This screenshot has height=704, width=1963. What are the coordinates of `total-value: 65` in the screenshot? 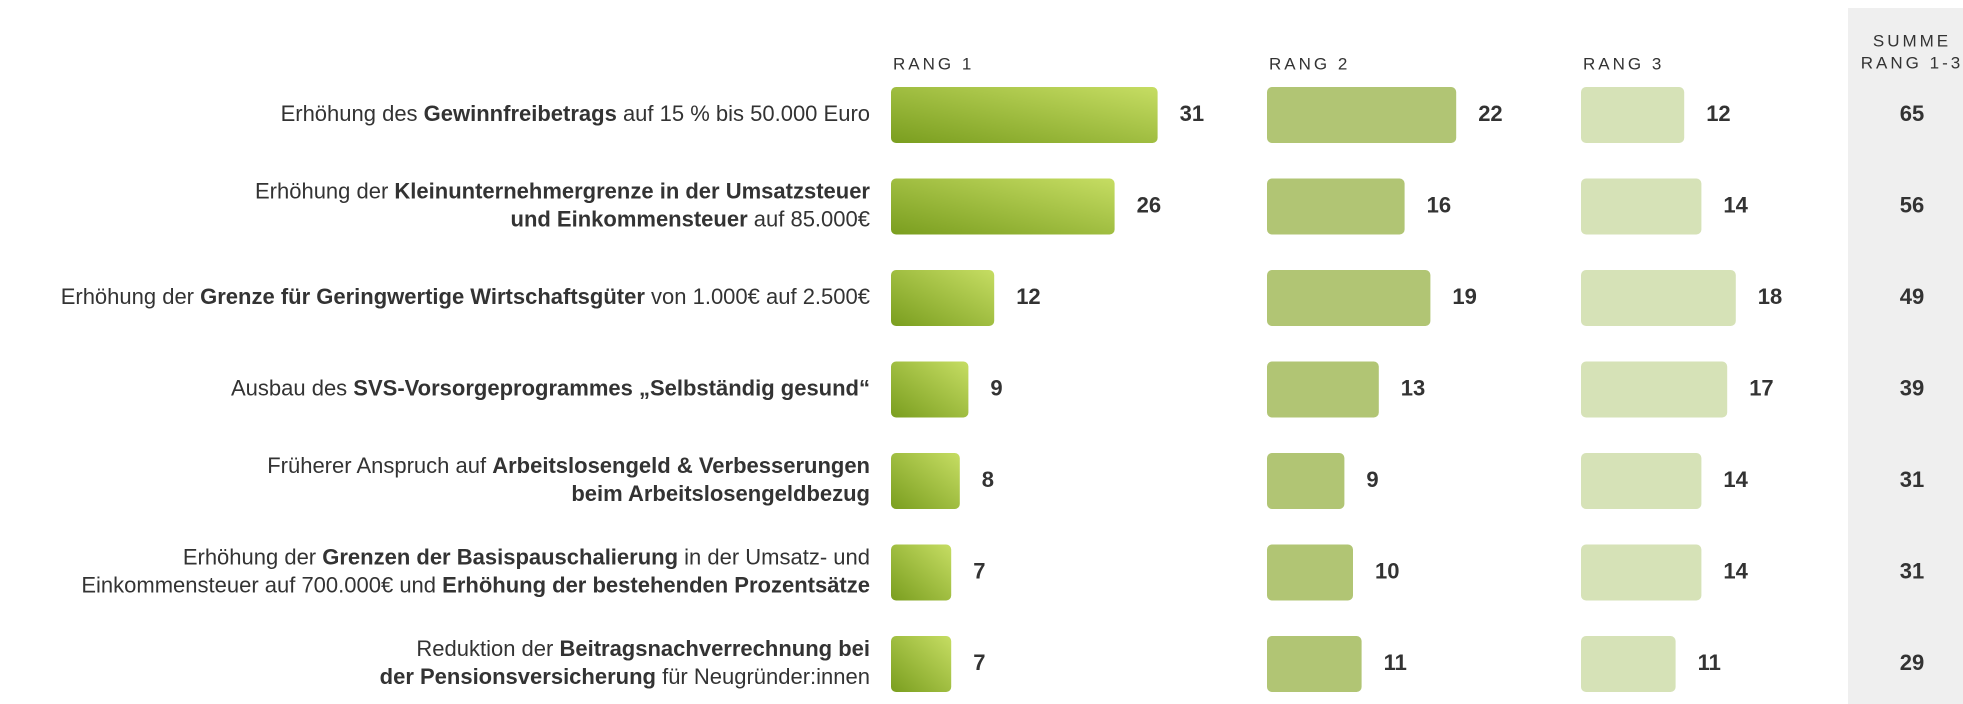 It's located at (1912, 113).